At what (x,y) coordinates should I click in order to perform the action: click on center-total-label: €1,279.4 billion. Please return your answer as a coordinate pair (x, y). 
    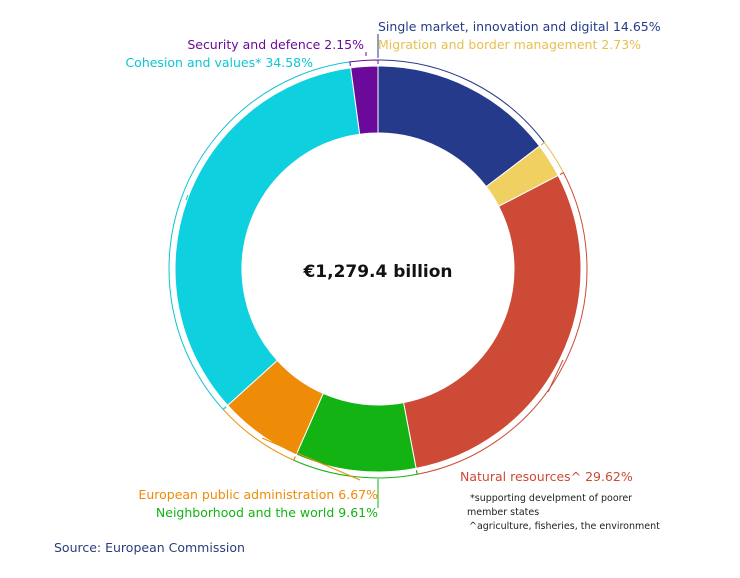
    Looking at the image, I should click on (377, 272).